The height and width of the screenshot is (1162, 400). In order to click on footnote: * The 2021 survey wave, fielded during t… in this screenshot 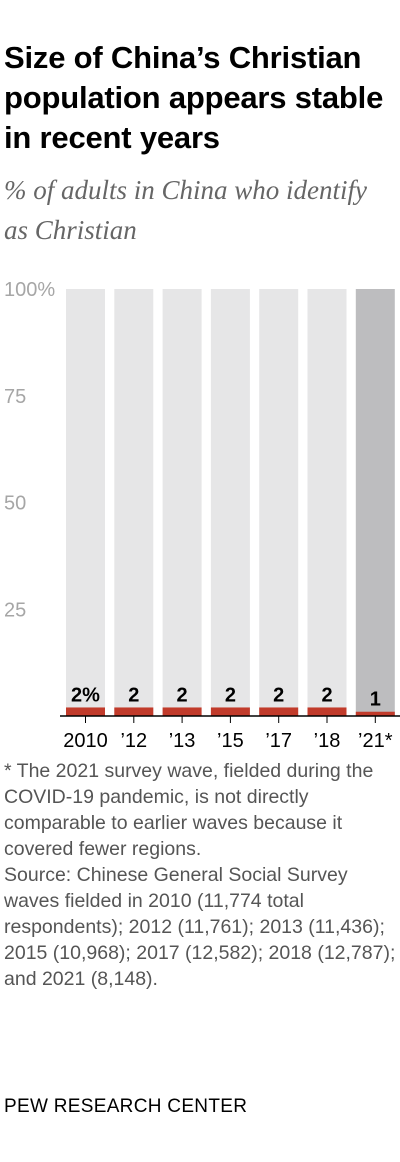, I will do `click(189, 810)`.